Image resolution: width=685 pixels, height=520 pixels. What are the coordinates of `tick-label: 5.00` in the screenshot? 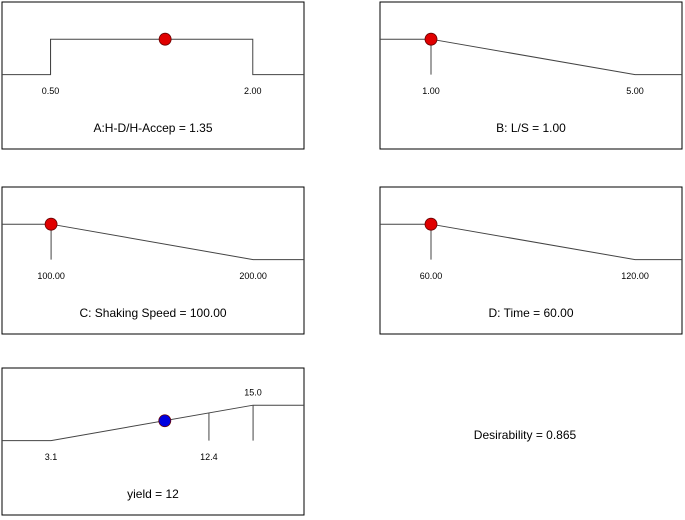 It's located at (635, 91).